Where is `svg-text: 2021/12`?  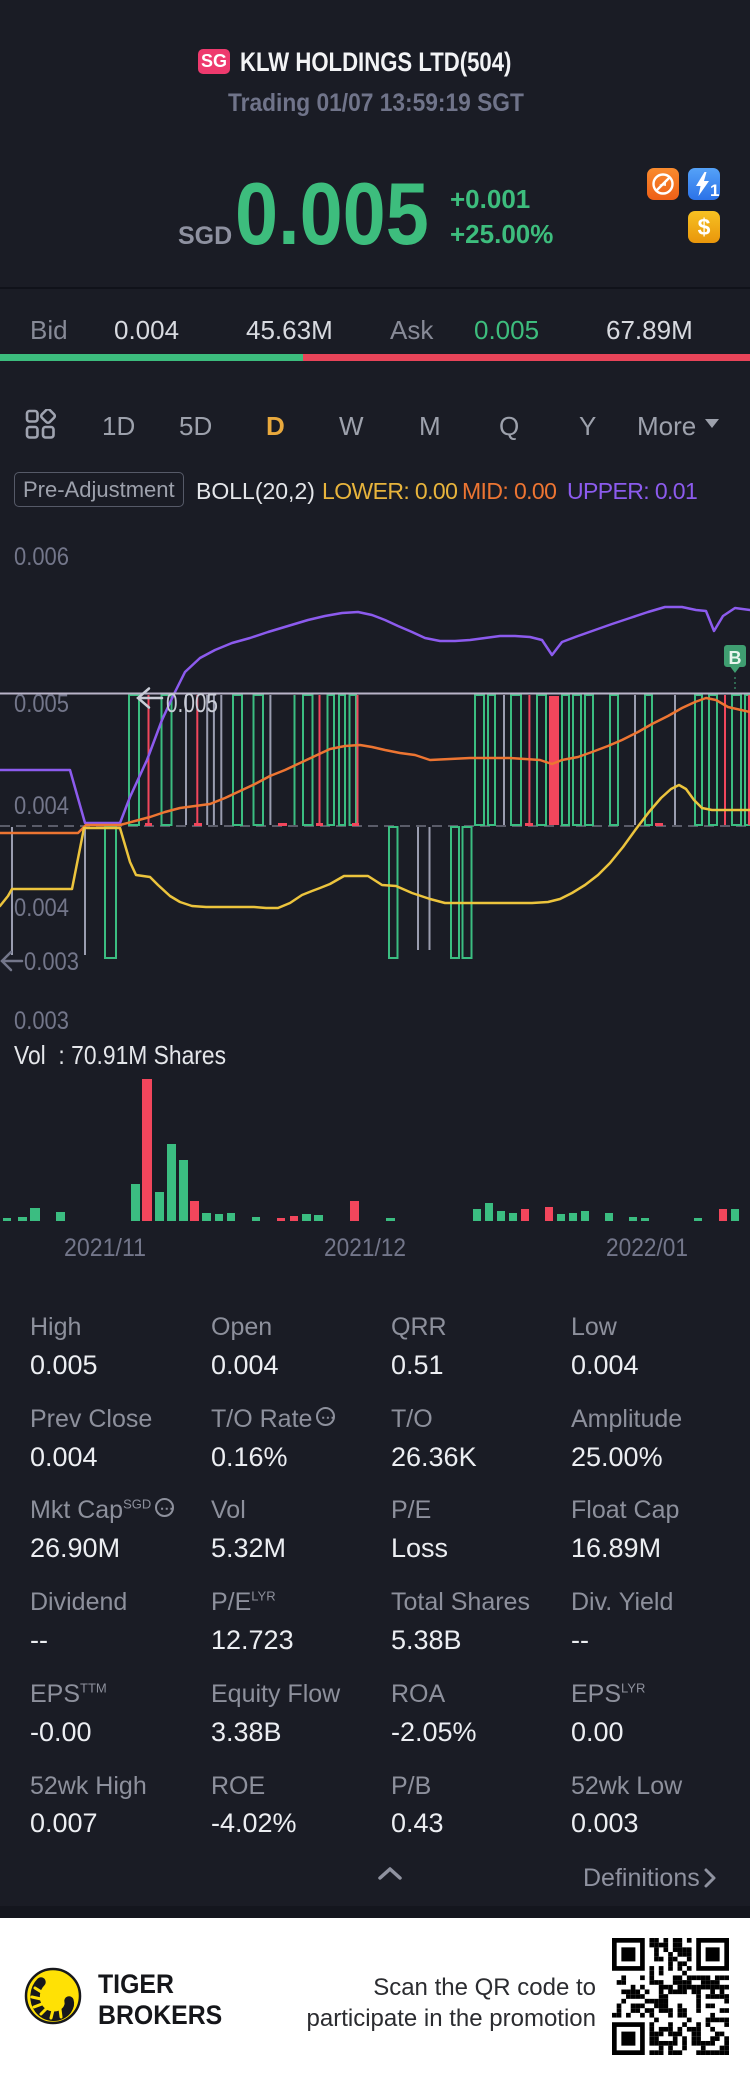
svg-text: 2021/12 is located at coordinates (365, 1248).